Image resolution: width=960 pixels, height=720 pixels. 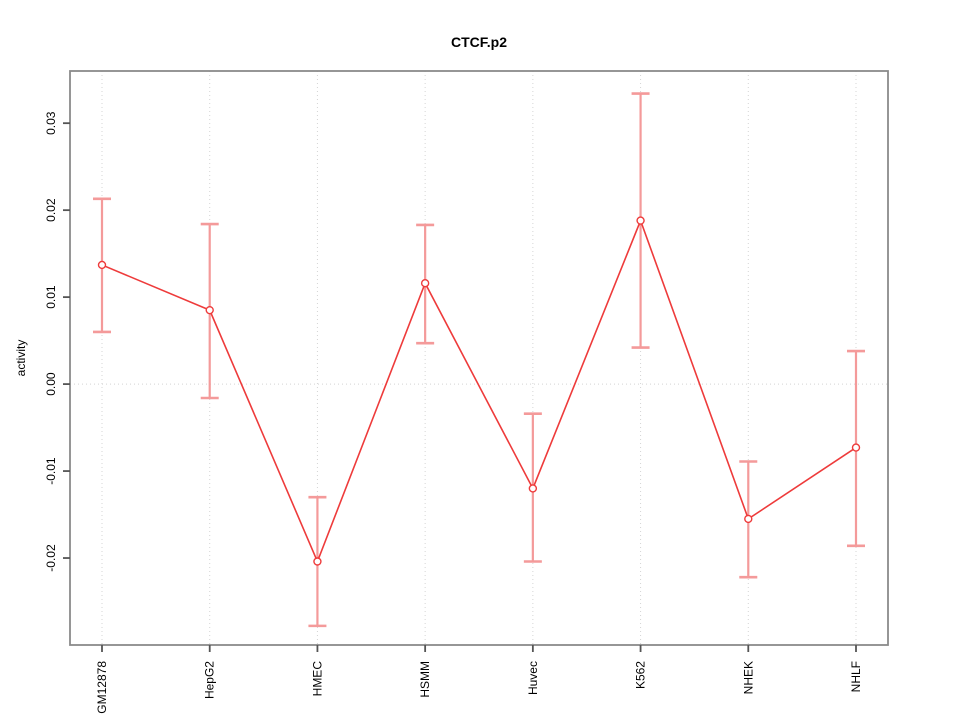 I want to click on x-category-label: HMEC, so click(x=317, y=679).